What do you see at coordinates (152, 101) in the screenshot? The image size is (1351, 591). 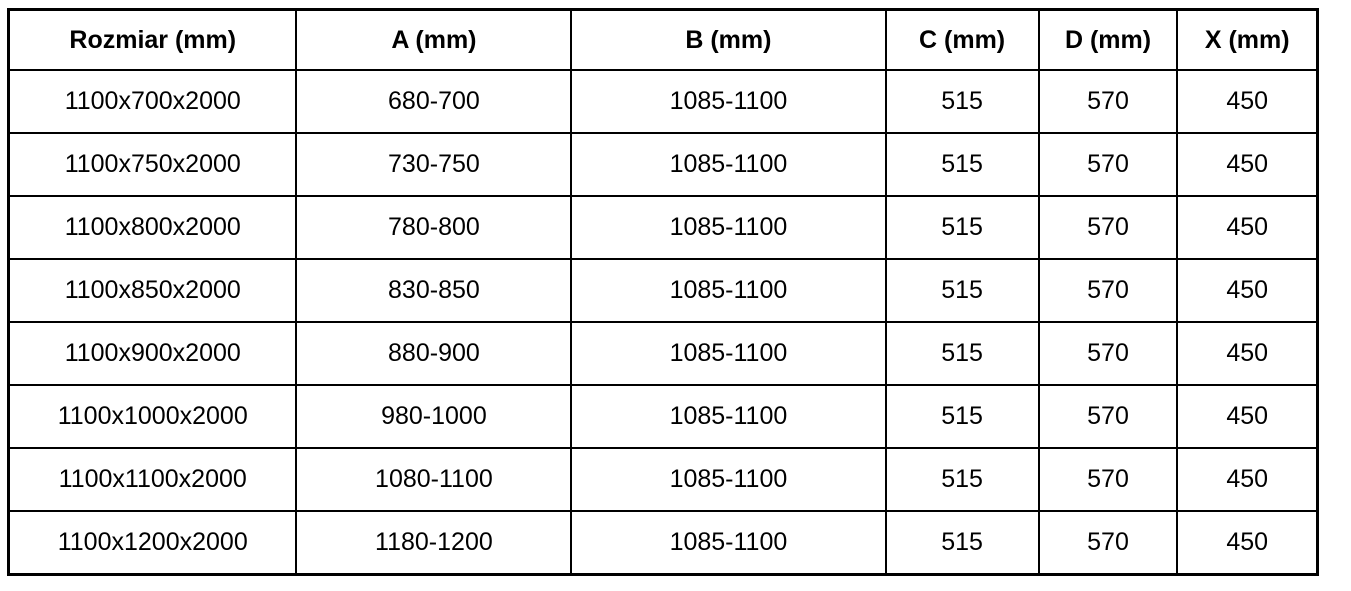 I see `table-cell: 1100x700x2000` at bounding box center [152, 101].